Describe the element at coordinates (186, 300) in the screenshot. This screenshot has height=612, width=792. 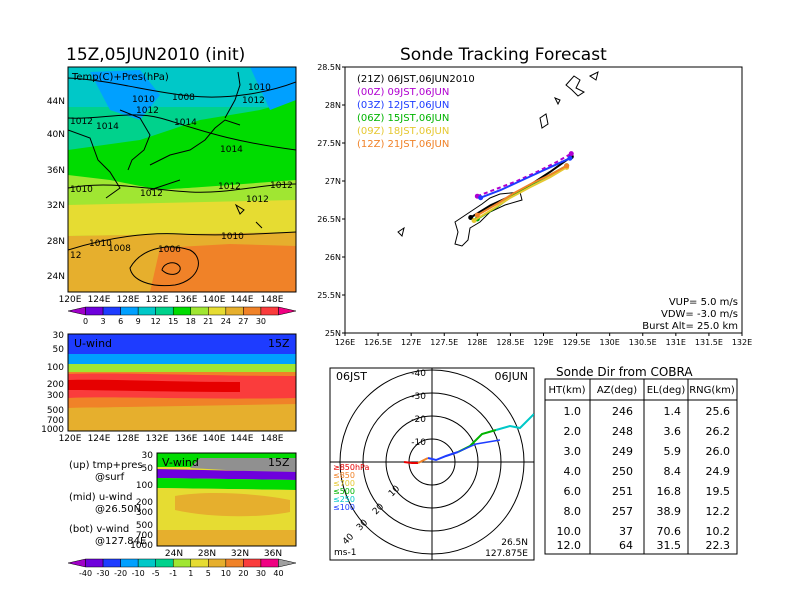
I see `lon-label: 136E` at that location.